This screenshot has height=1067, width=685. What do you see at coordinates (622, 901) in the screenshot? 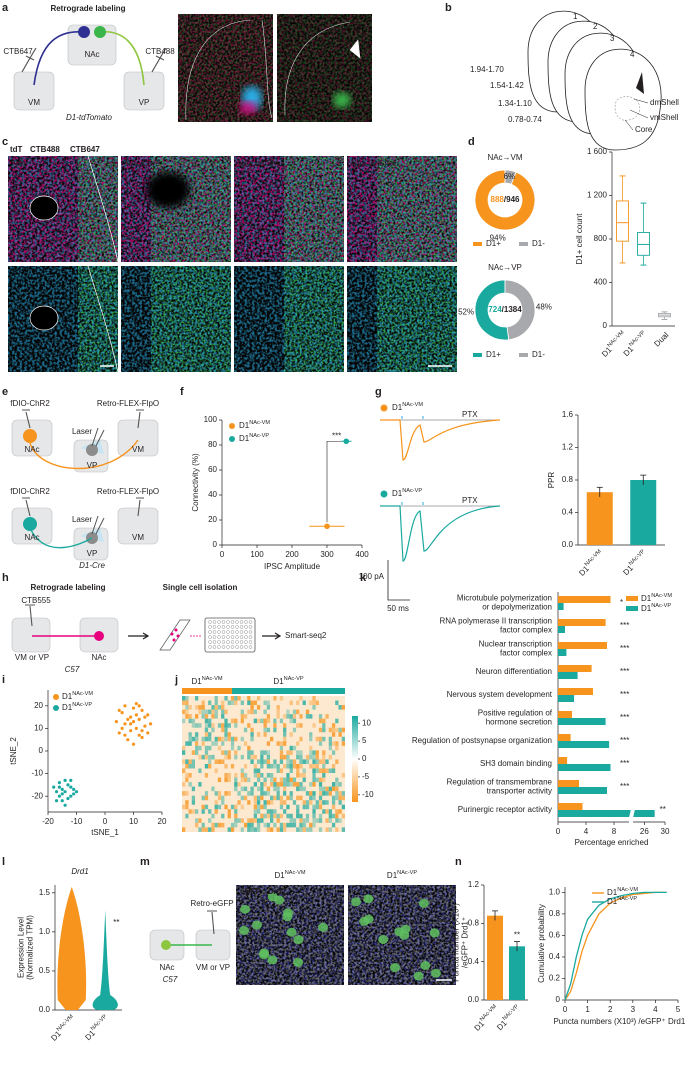
I see `legend-label: D1NAc-VP` at bounding box center [622, 901].